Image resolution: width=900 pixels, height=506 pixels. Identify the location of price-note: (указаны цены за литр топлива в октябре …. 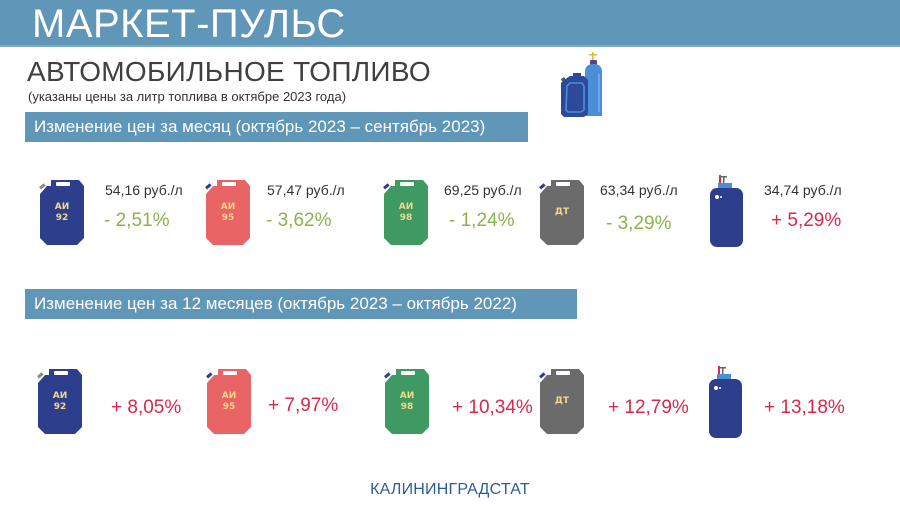
(187, 96).